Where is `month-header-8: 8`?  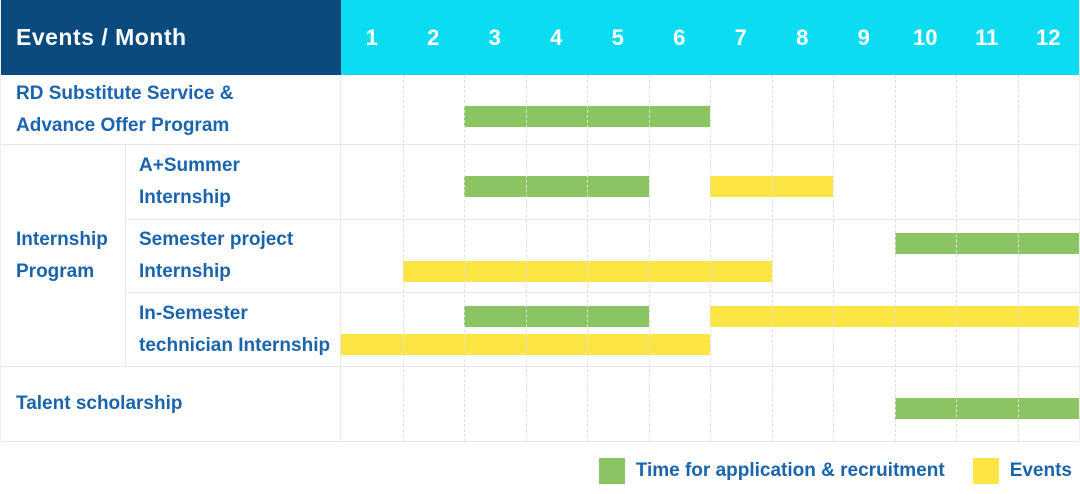 month-header-8: 8 is located at coordinates (802, 37).